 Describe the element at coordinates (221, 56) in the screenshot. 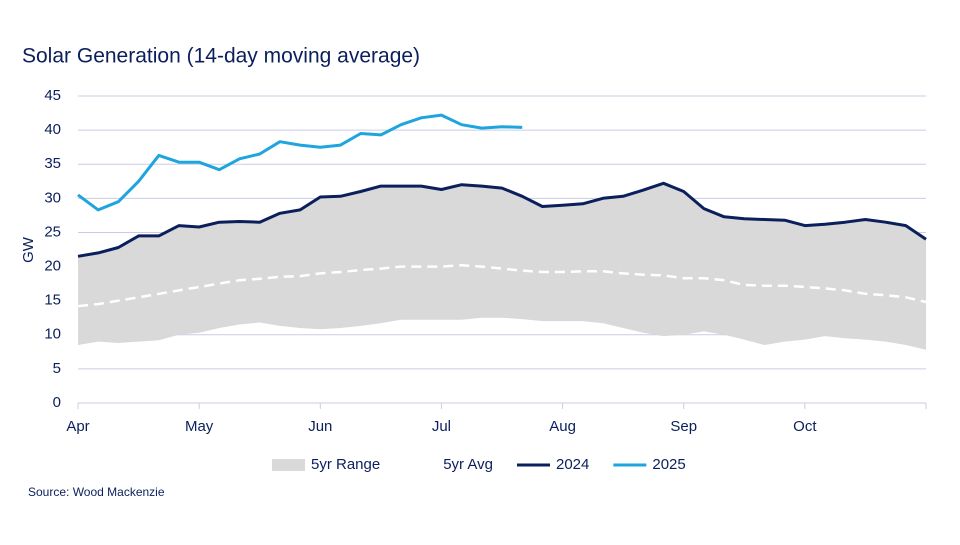

I see `chart-title: Solar Generation (14-day moving average)` at that location.